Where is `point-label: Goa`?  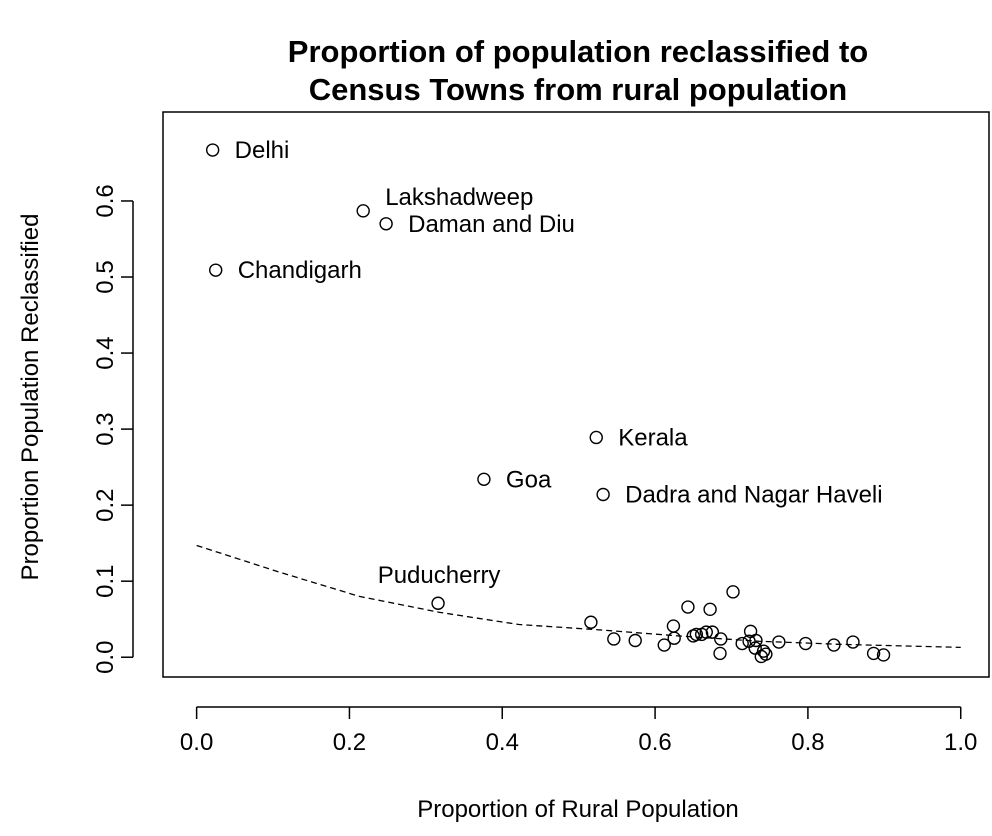 point-label: Goa is located at coordinates (529, 479).